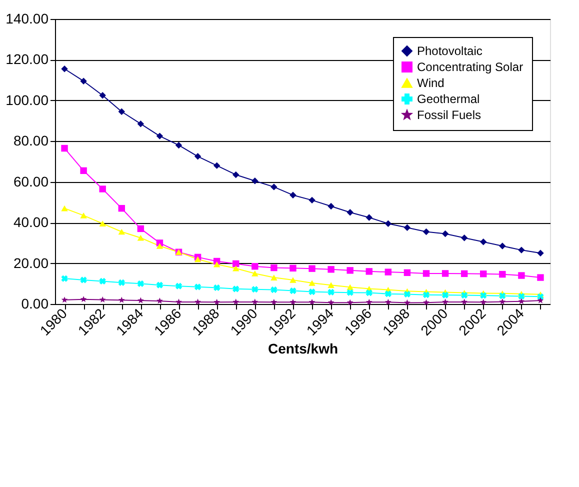 The image size is (579, 487). What do you see at coordinates (449, 51) in the screenshot?
I see `legend-label: Photovoltaic` at bounding box center [449, 51].